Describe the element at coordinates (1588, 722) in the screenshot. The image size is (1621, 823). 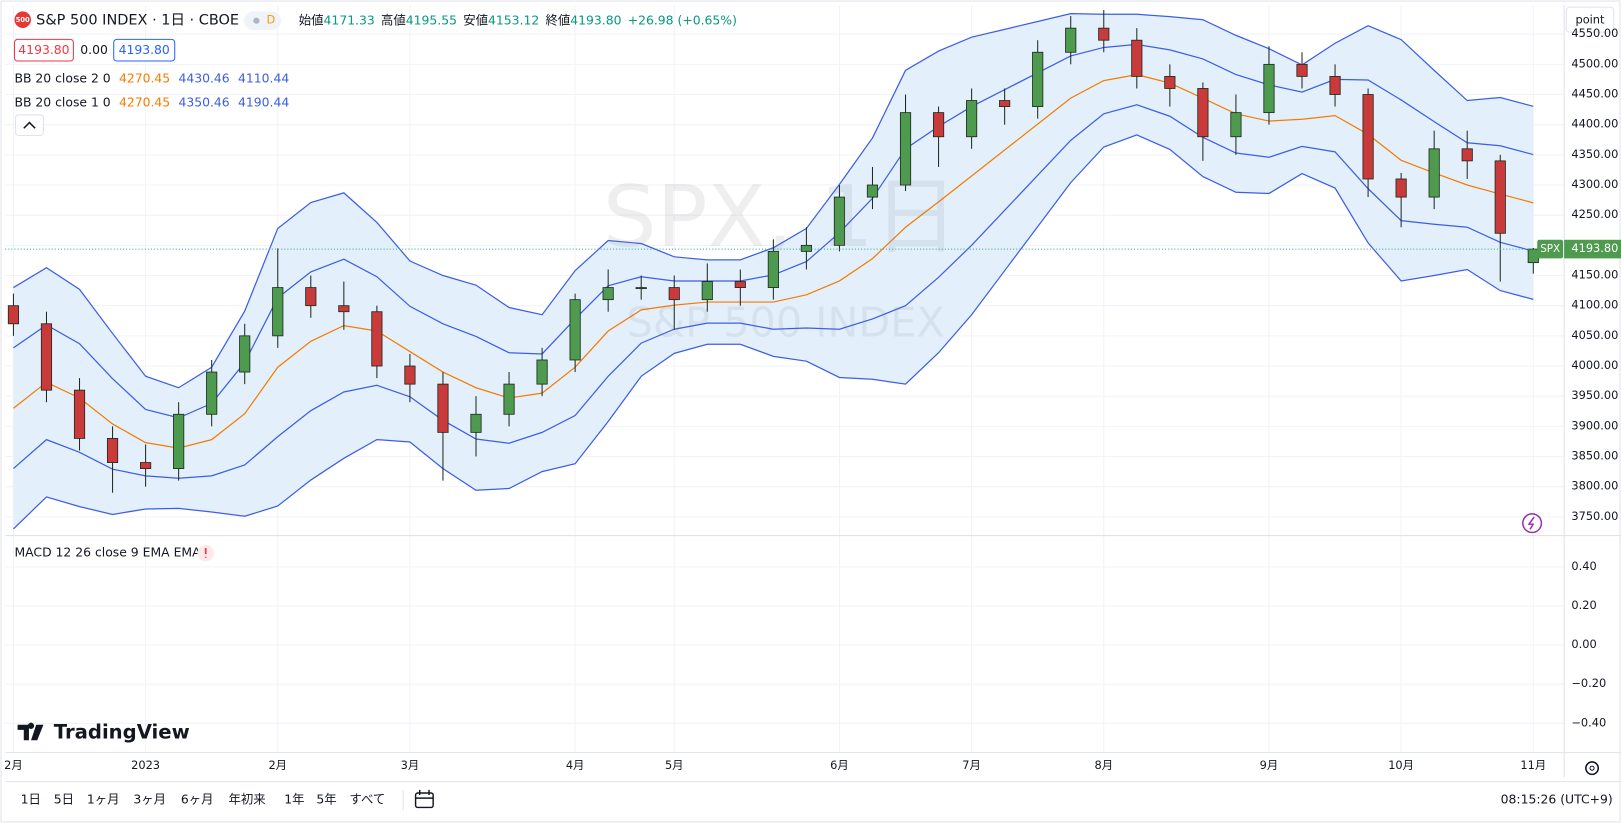
I see `y-tick-label: −0.40` at that location.